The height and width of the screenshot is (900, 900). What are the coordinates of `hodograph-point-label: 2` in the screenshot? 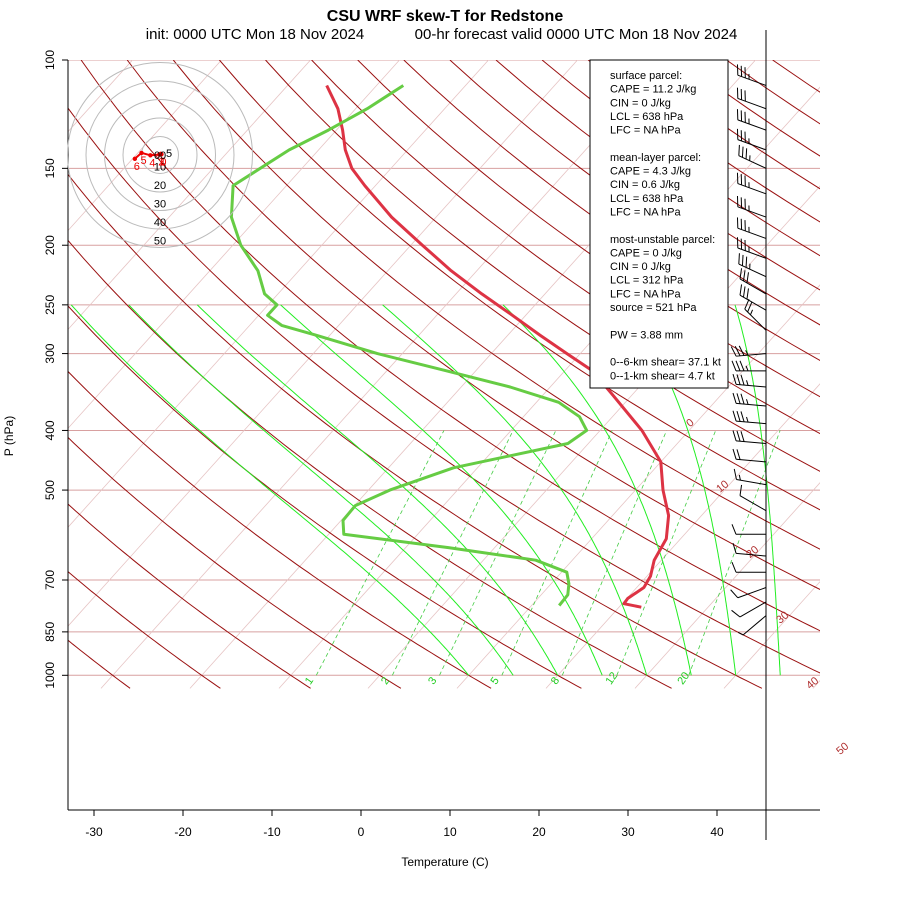 It's located at (161, 163).